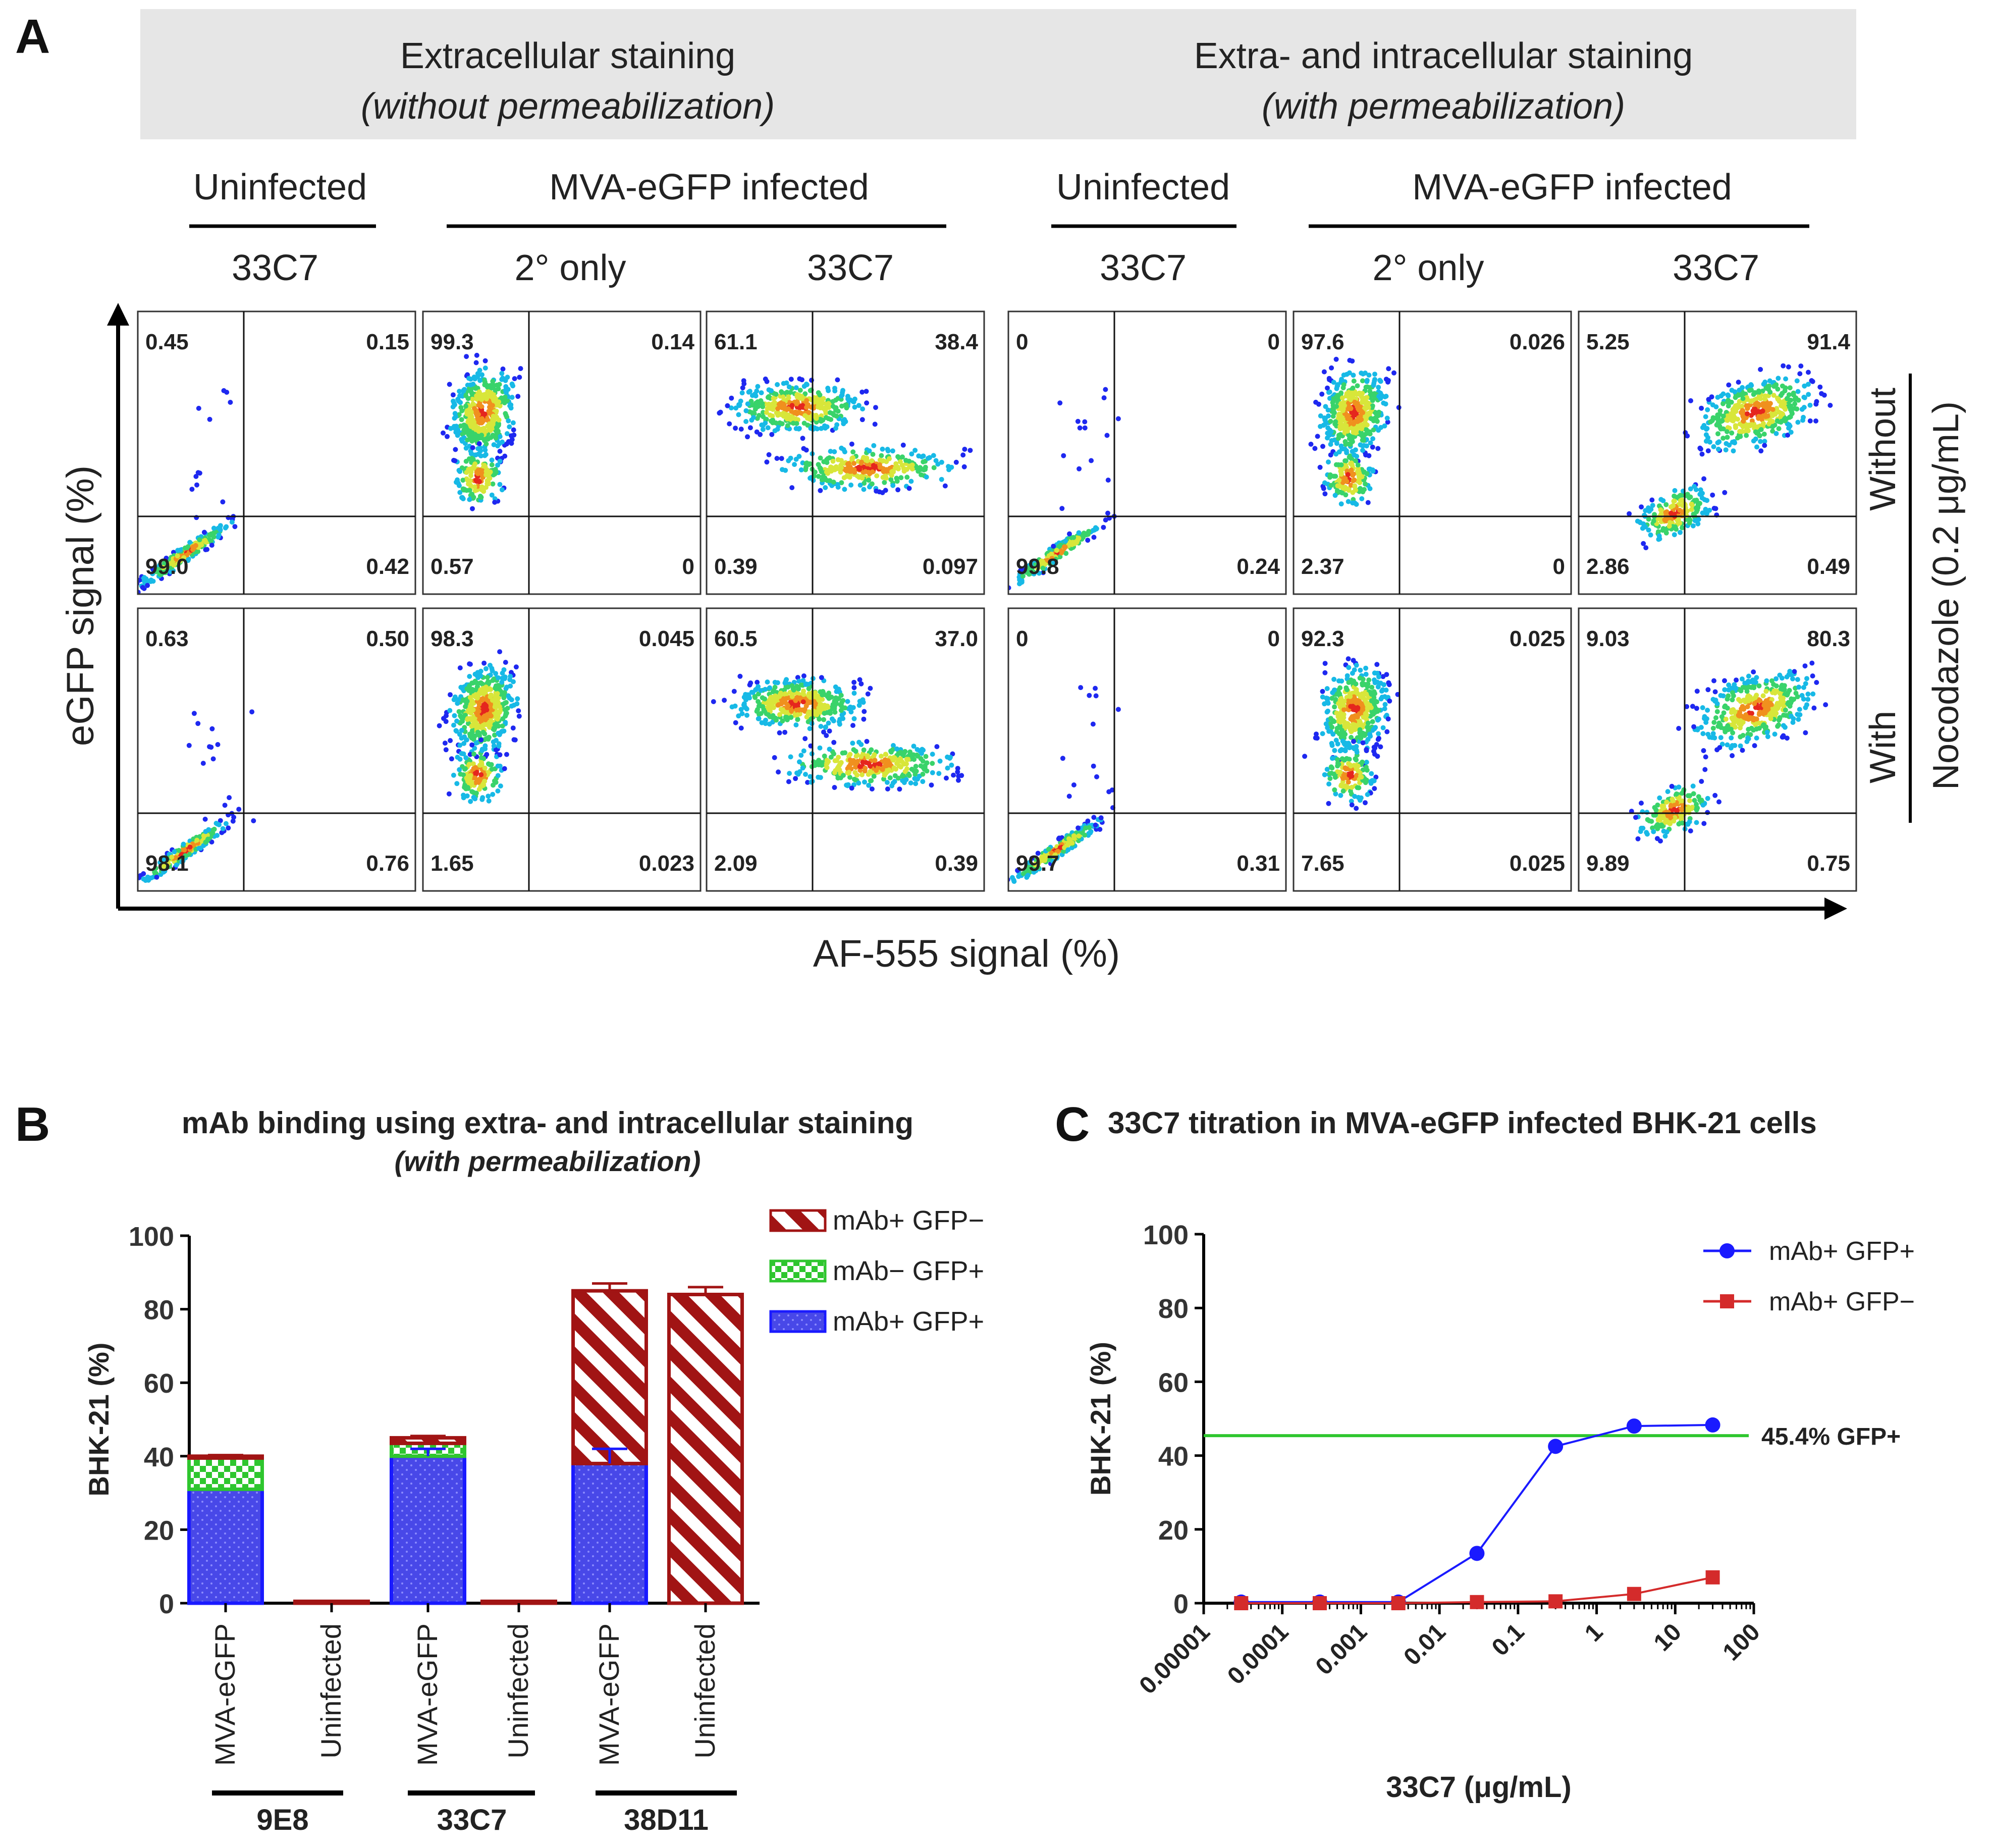  What do you see at coordinates (1022, 638) in the screenshot?
I see `quadrant-ul-value: 0` at bounding box center [1022, 638].